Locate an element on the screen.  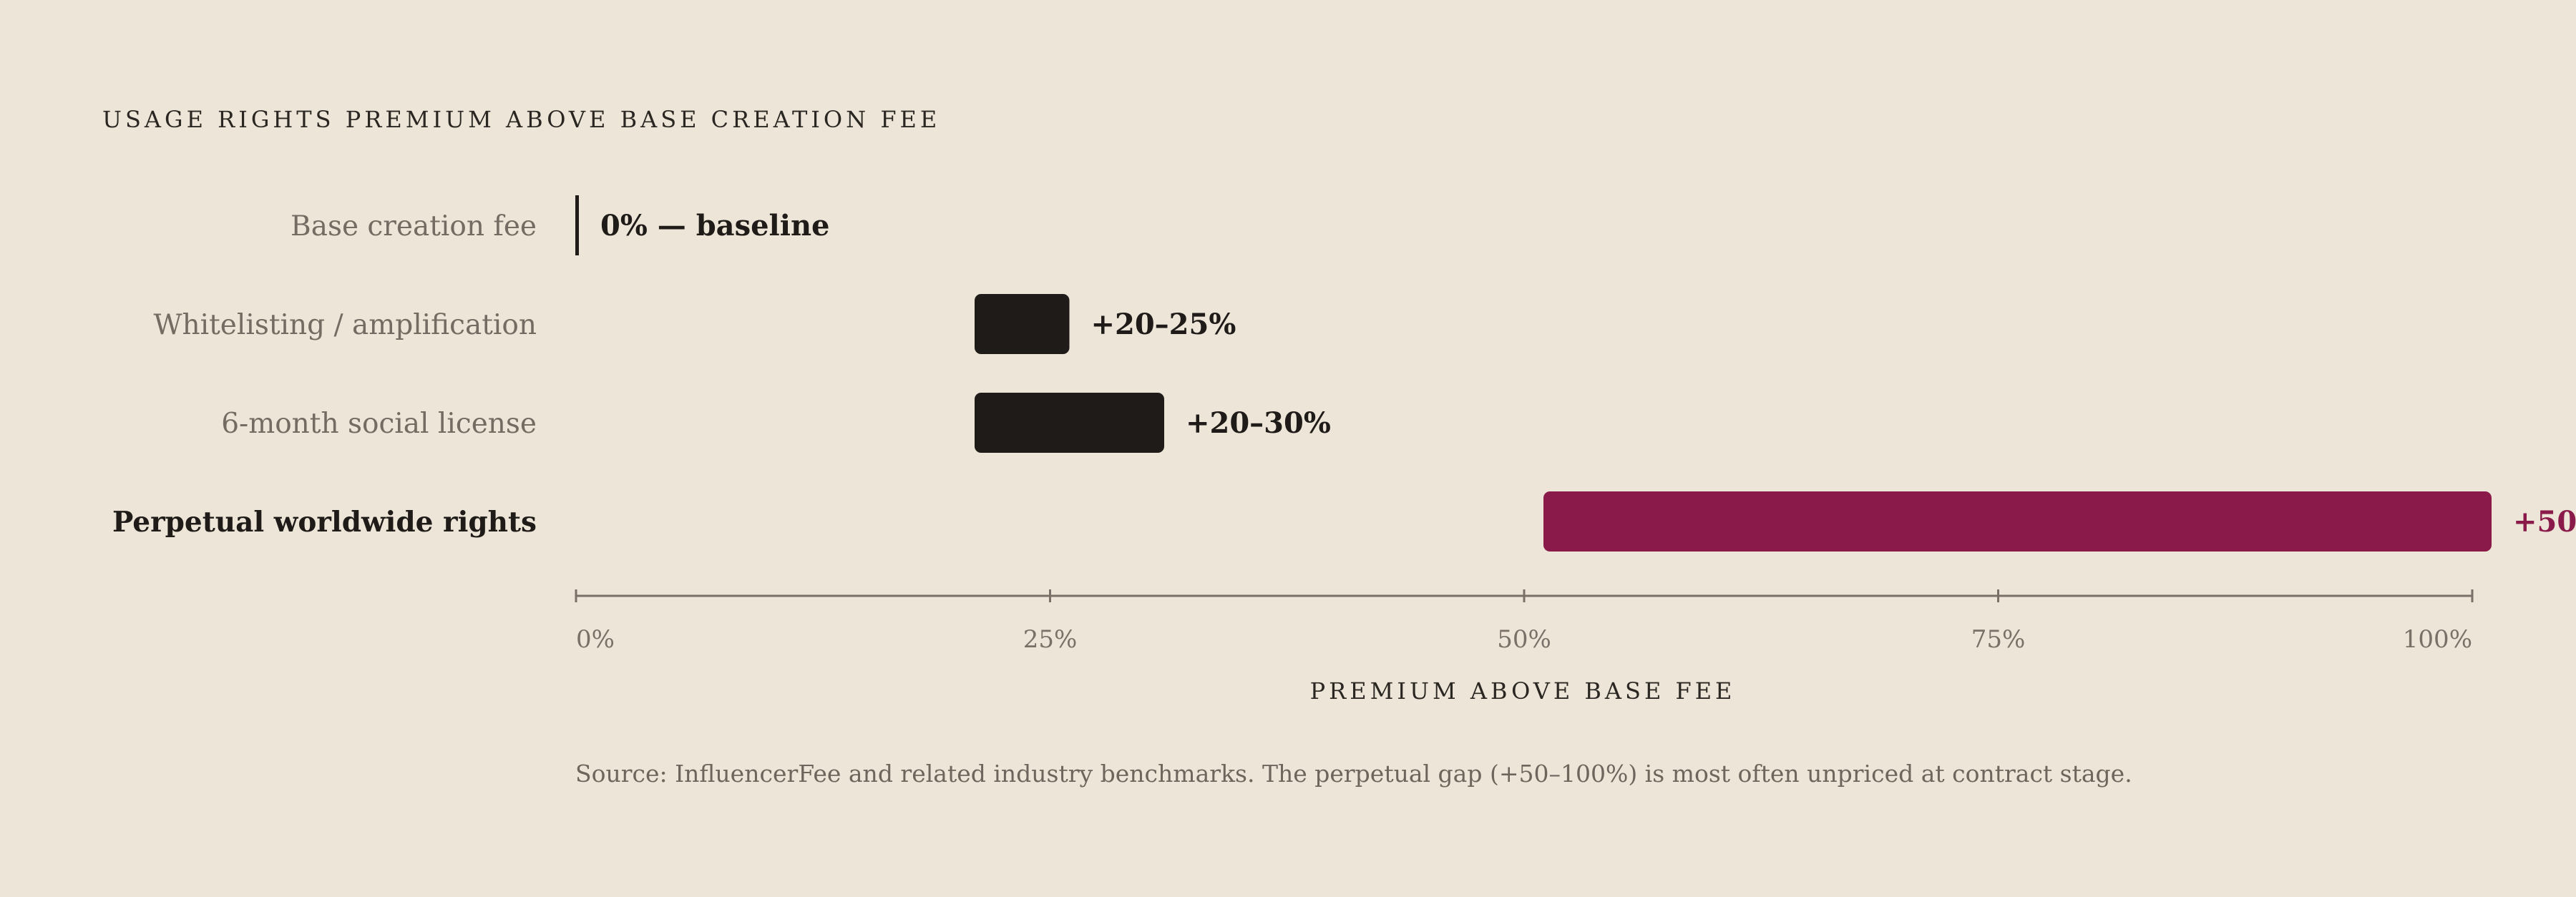
x-axis: 0% 25% 50% 75% 100% is located at coordinates (1524, 621).